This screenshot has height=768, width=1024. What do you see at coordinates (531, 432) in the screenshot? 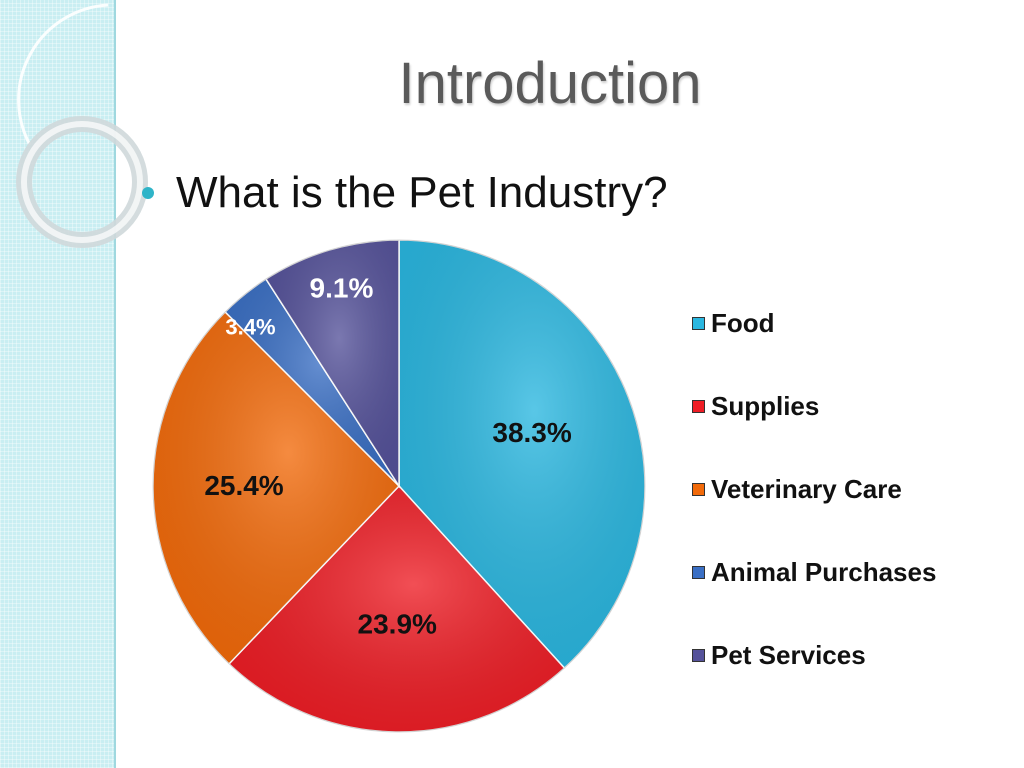
I see `data-label-food: 38.3%` at bounding box center [531, 432].